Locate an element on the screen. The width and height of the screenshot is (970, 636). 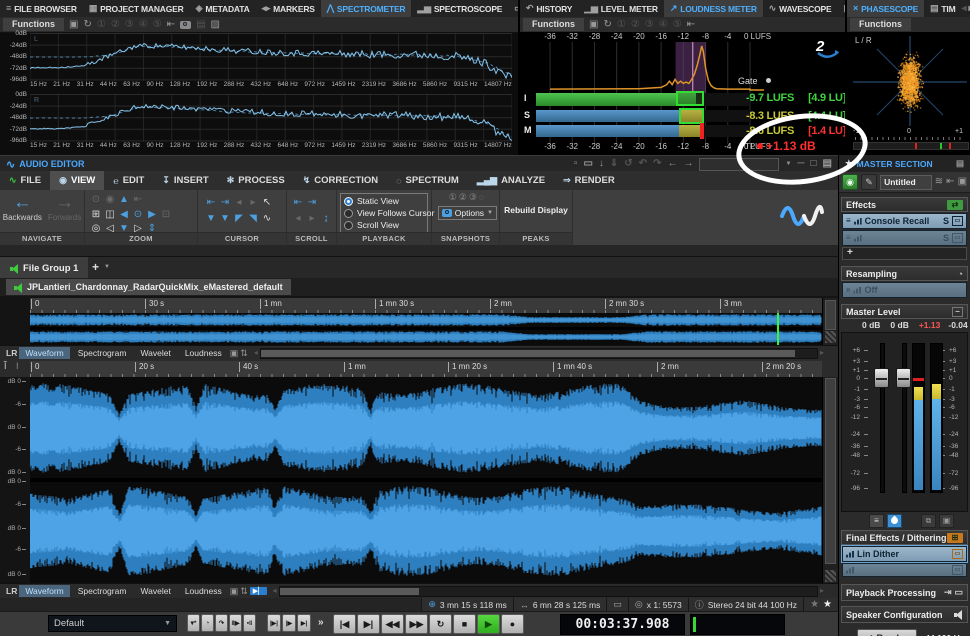
dither-slot-lin-dither: Lin Dither ▭ is located at coordinates (904, 554).